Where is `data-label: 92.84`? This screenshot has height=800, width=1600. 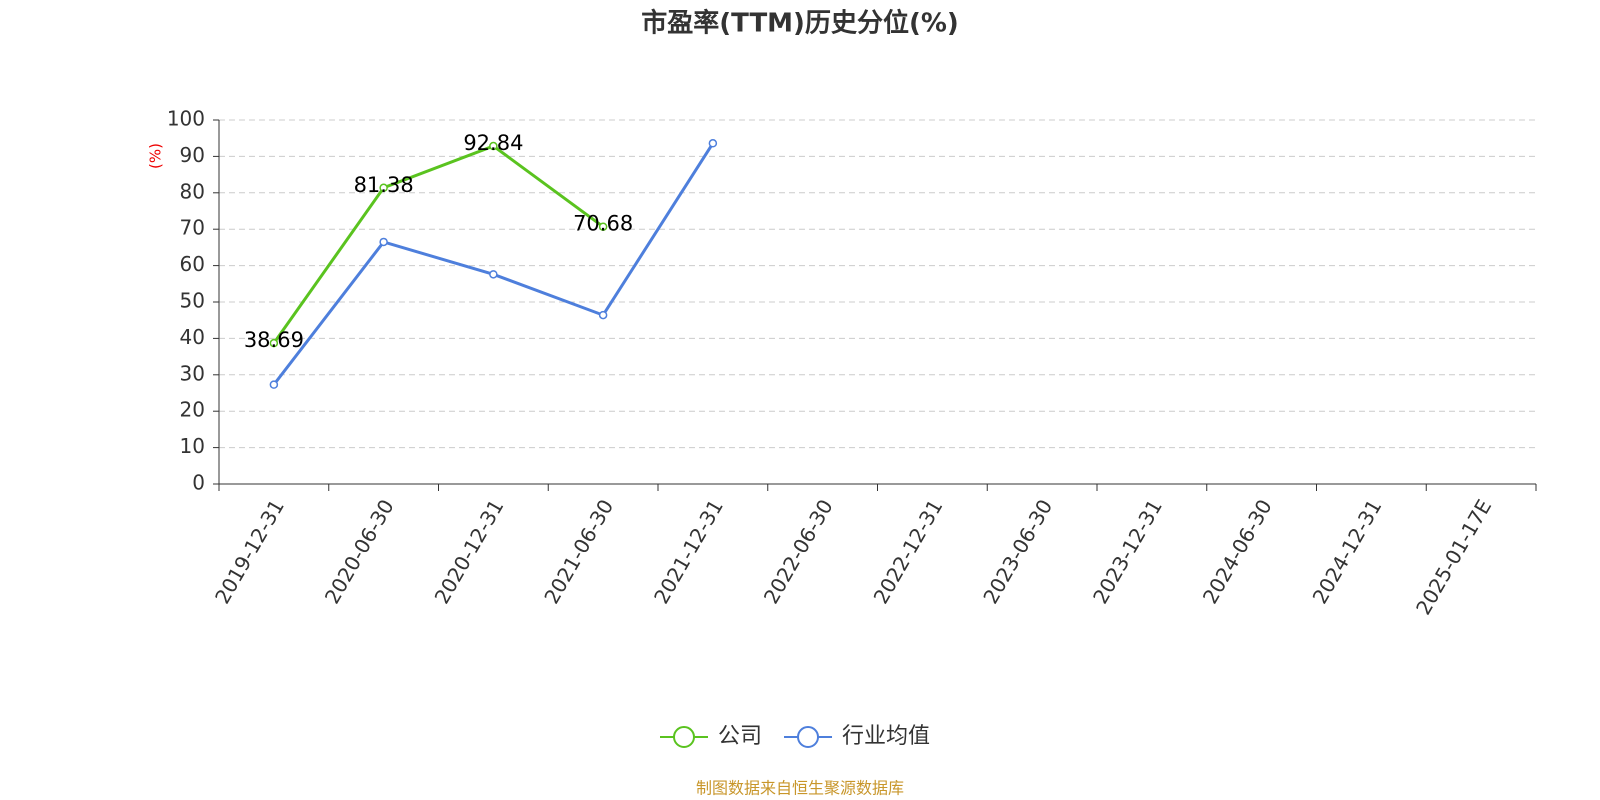 data-label: 92.84 is located at coordinates (493, 143).